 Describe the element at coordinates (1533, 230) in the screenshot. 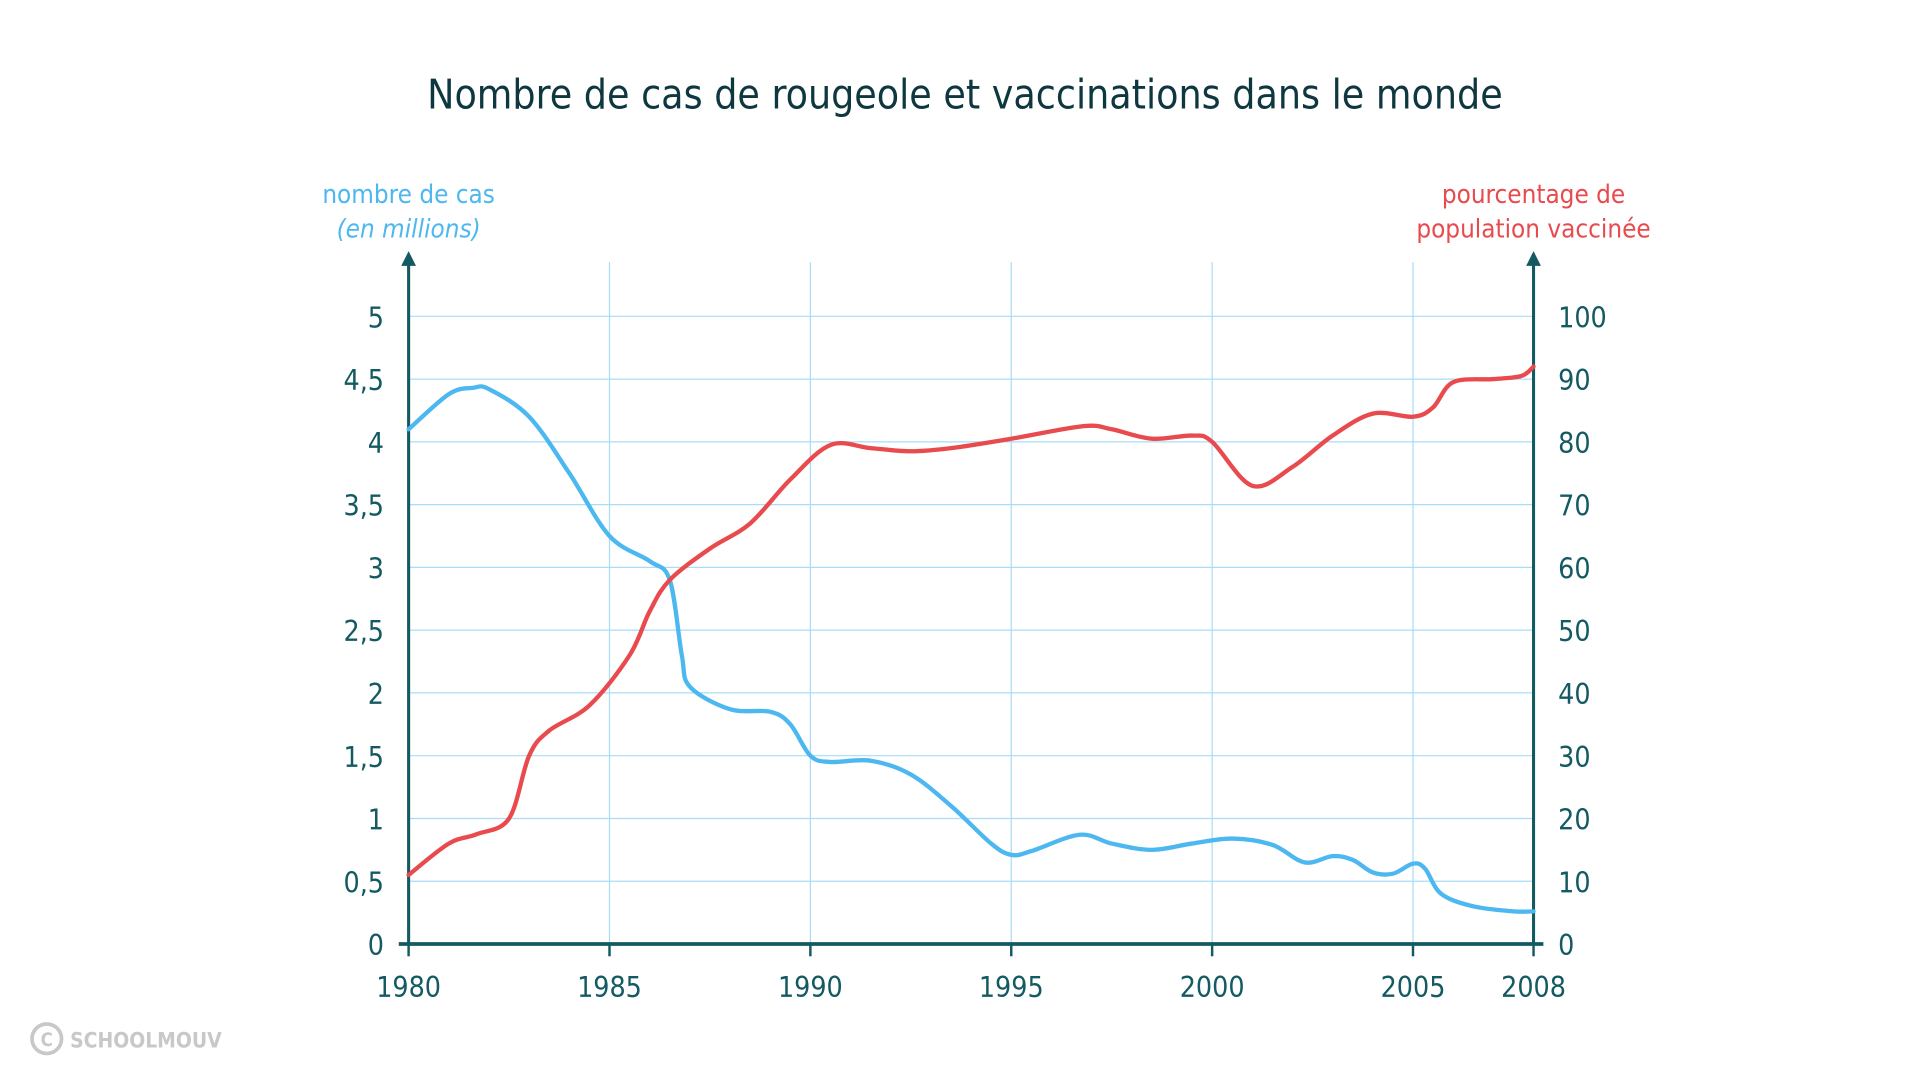

I see `right-axis-label-line2: population vaccinée` at that location.